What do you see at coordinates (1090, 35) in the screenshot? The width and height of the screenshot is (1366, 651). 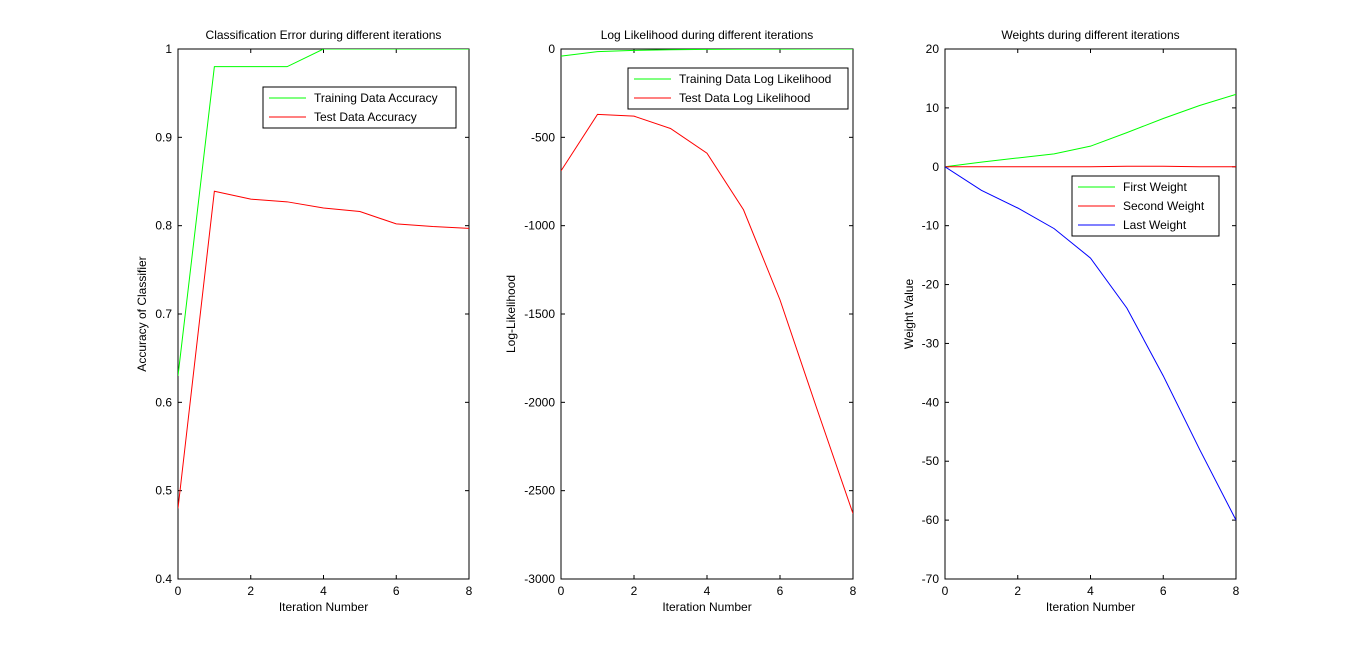 I see `chart-title: Weights during different iterations` at bounding box center [1090, 35].